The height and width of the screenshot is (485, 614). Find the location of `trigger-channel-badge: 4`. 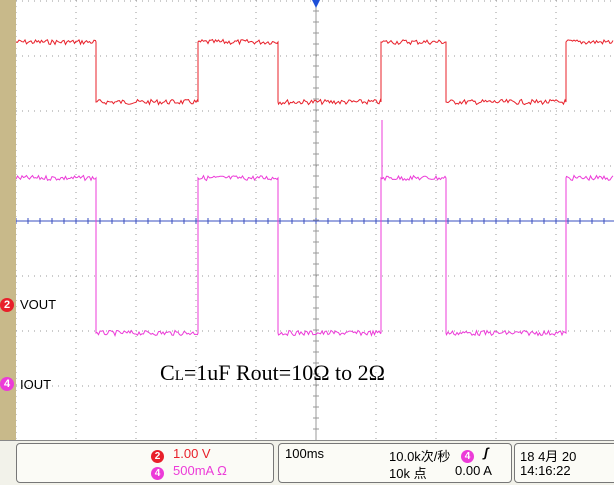

trigger-channel-badge: 4 is located at coordinates (467, 455).